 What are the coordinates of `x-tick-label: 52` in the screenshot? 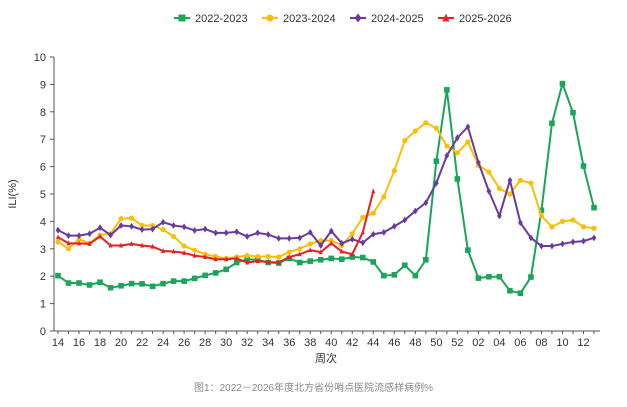 It's located at (457, 343).